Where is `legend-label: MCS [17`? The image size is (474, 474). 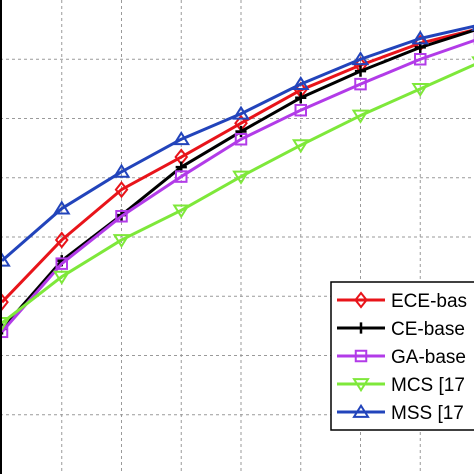 legend-label: MCS [17 is located at coordinates (428, 385).